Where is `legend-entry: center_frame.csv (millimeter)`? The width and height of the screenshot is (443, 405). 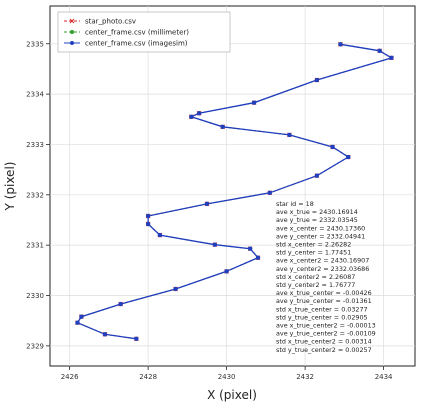 legend-entry: center_frame.csv (millimeter) is located at coordinates (137, 33).